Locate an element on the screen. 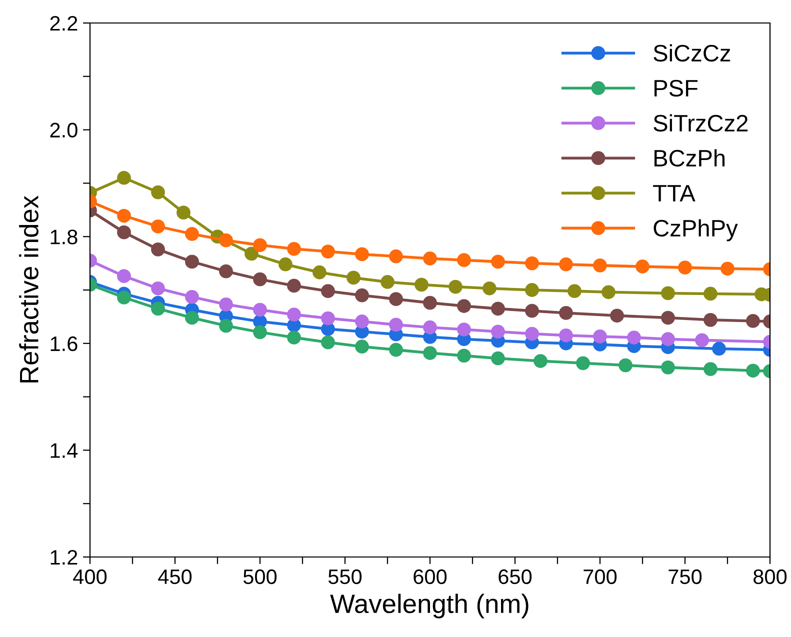  x-tick-label: 800 is located at coordinates (770, 576).